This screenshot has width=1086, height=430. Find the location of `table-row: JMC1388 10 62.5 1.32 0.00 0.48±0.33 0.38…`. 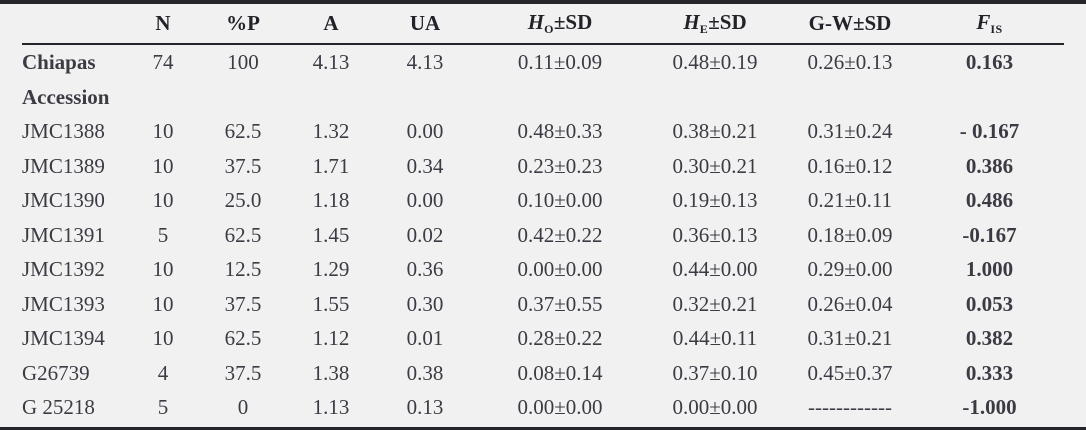

table-row: JMC1388 10 62.5 1.32 0.00 0.48±0.33 0.38… is located at coordinates (543, 131).